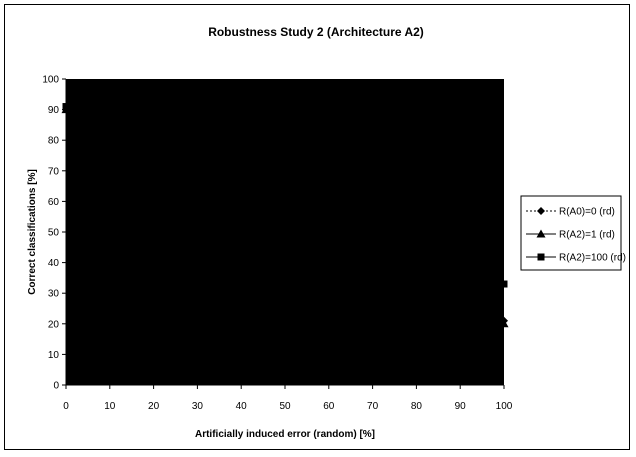  What do you see at coordinates (54, 263) in the screenshot?
I see `y-tick-label: 40` at bounding box center [54, 263].